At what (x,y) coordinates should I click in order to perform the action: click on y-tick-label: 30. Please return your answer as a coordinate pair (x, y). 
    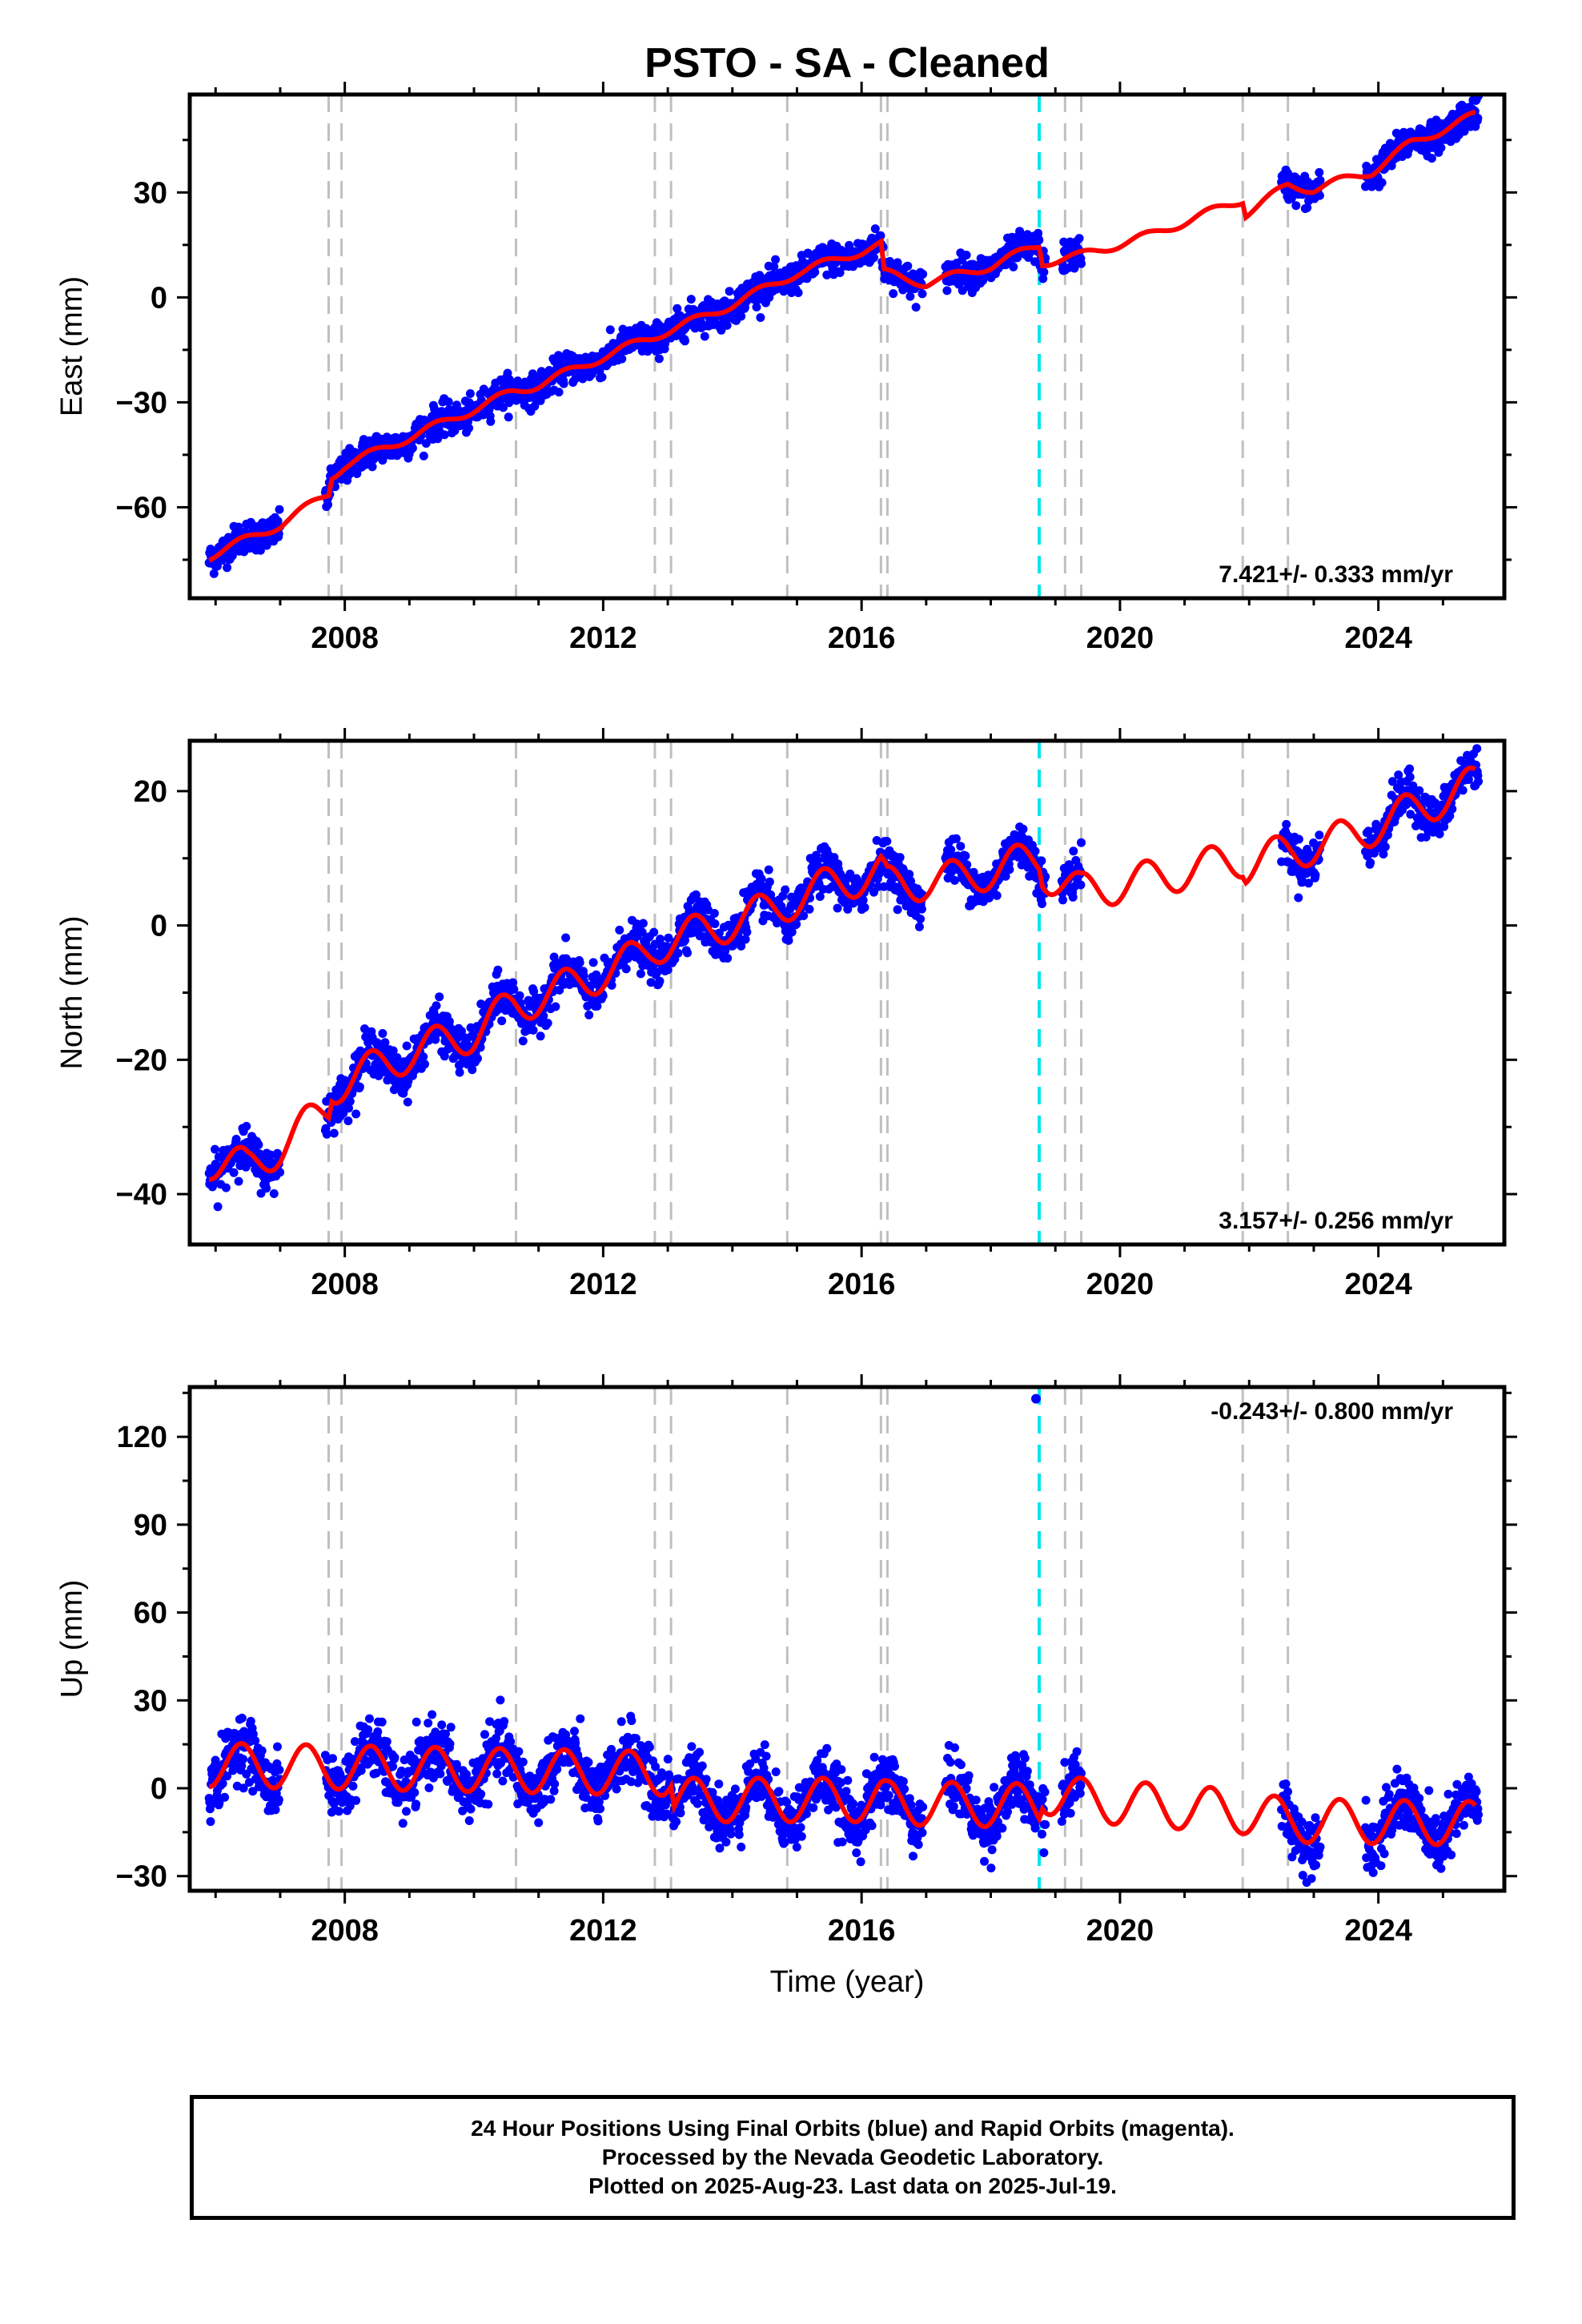
    Looking at the image, I should click on (151, 193).